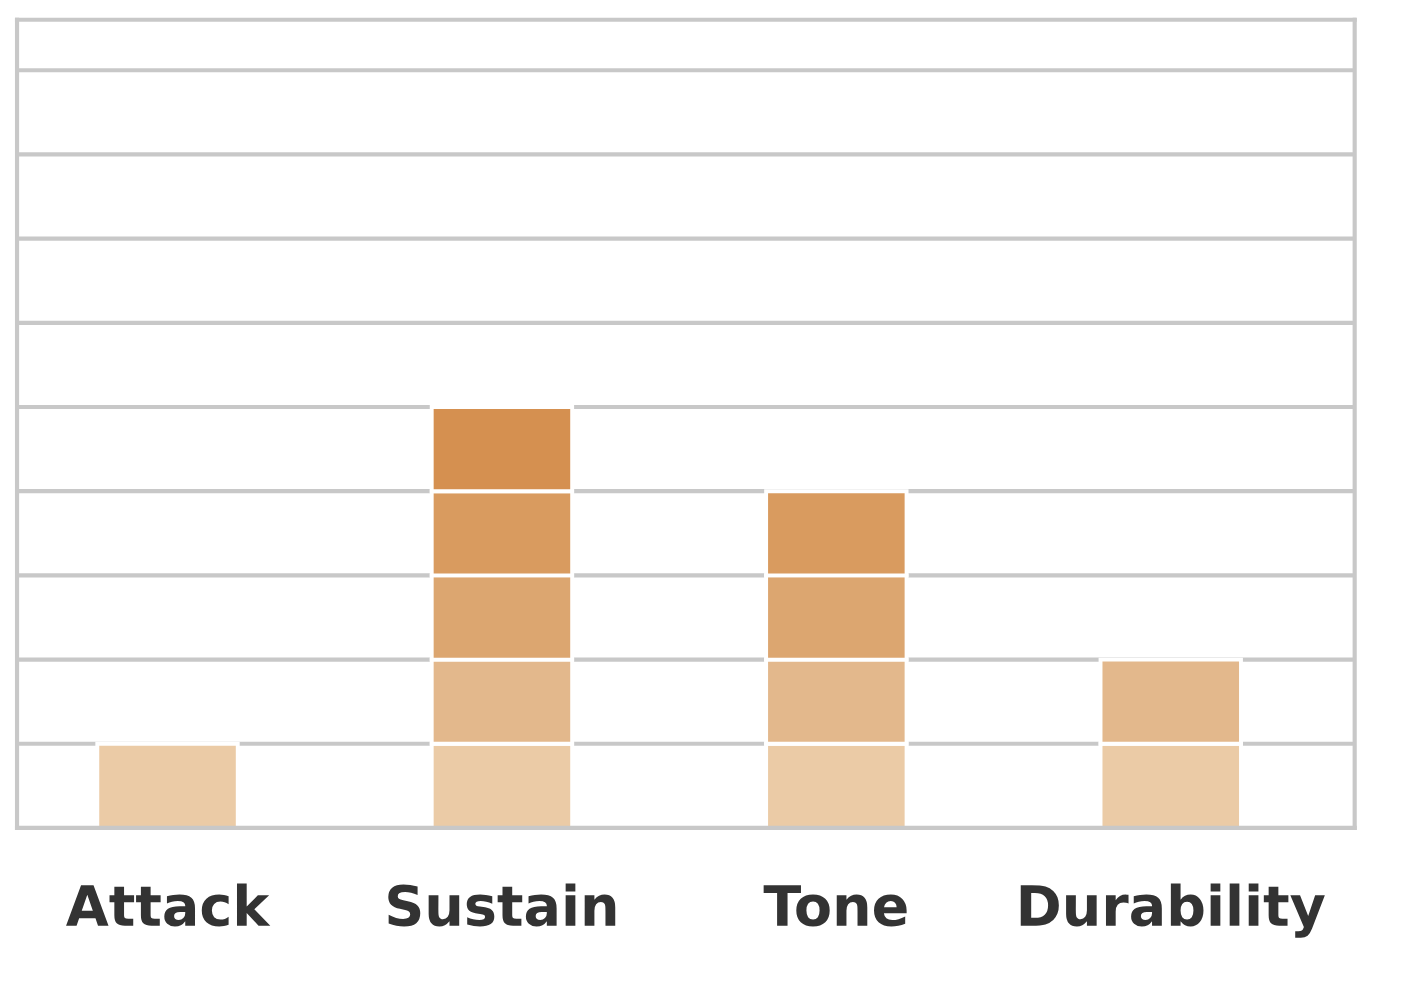 The image size is (1420, 988). What do you see at coordinates (502, 905) in the screenshot?
I see `x-tick-label: Sustain` at bounding box center [502, 905].